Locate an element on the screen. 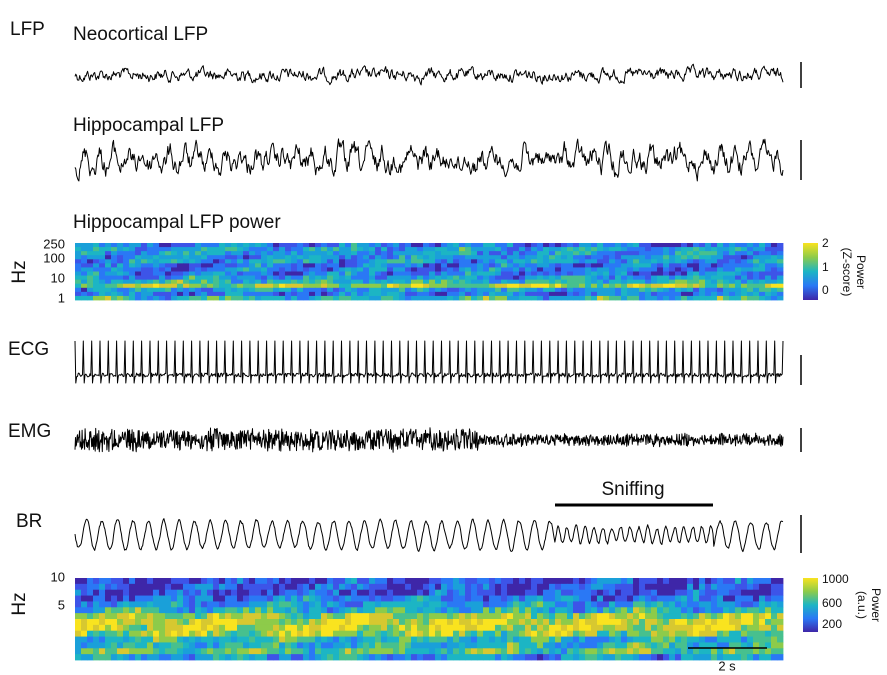 The height and width of the screenshot is (675, 887). trace is located at coordinates (429, 440).